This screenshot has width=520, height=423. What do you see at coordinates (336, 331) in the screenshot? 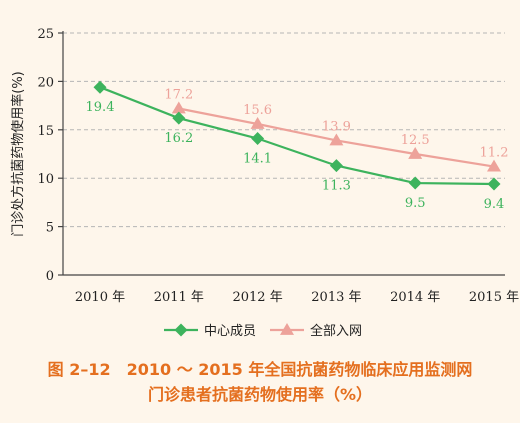
I see `legend-label: 全部入网` at bounding box center [336, 331].